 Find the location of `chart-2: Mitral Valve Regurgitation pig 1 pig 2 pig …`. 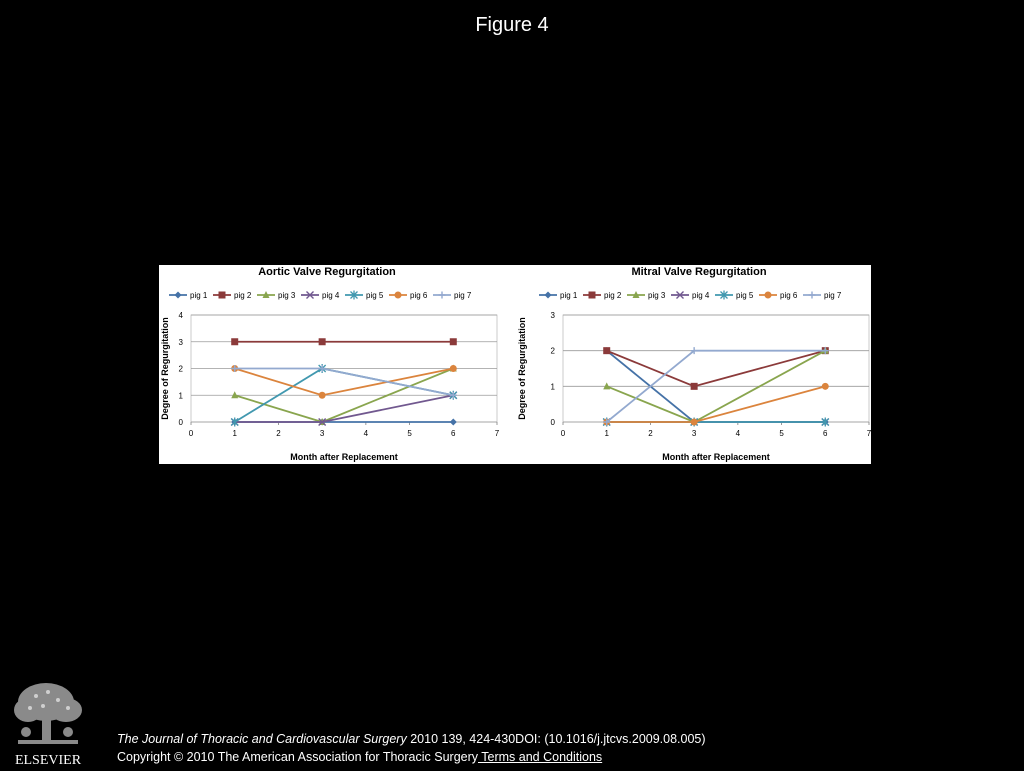

chart-2: Mitral Valve Regurgitation pig 1 pig 2 pig … is located at coordinates (694, 364).